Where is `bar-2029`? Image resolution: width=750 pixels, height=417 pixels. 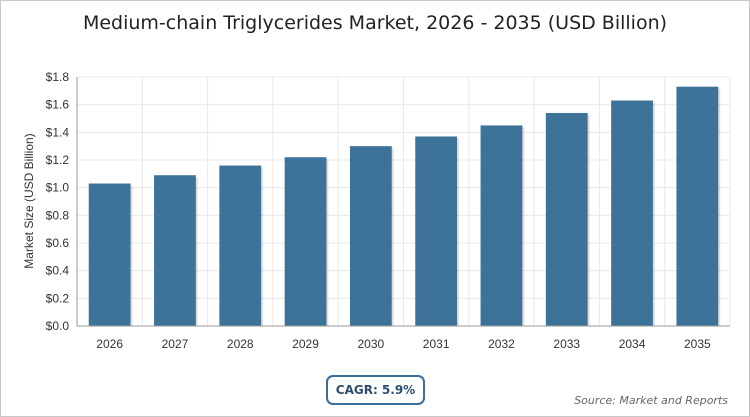 bar-2029 is located at coordinates (305, 241).